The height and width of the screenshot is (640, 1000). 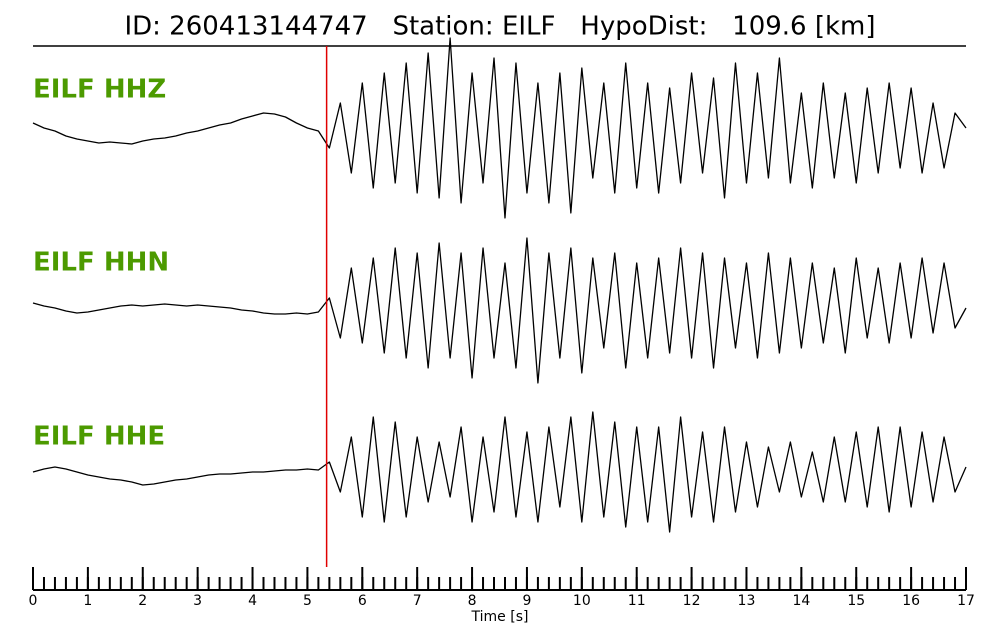 I want to click on x-tick-label: 14, so click(x=801, y=601).